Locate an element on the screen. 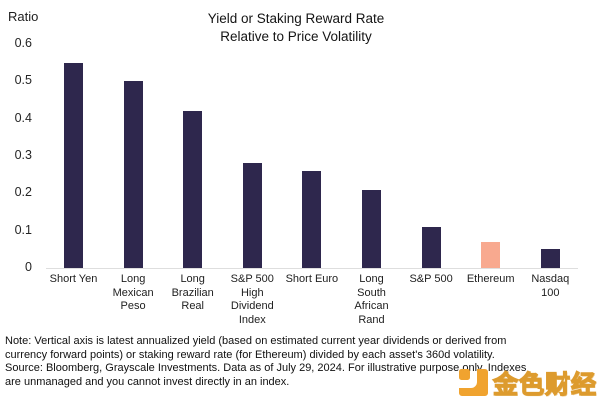  x-category-label: Short Yen is located at coordinates (73, 279).